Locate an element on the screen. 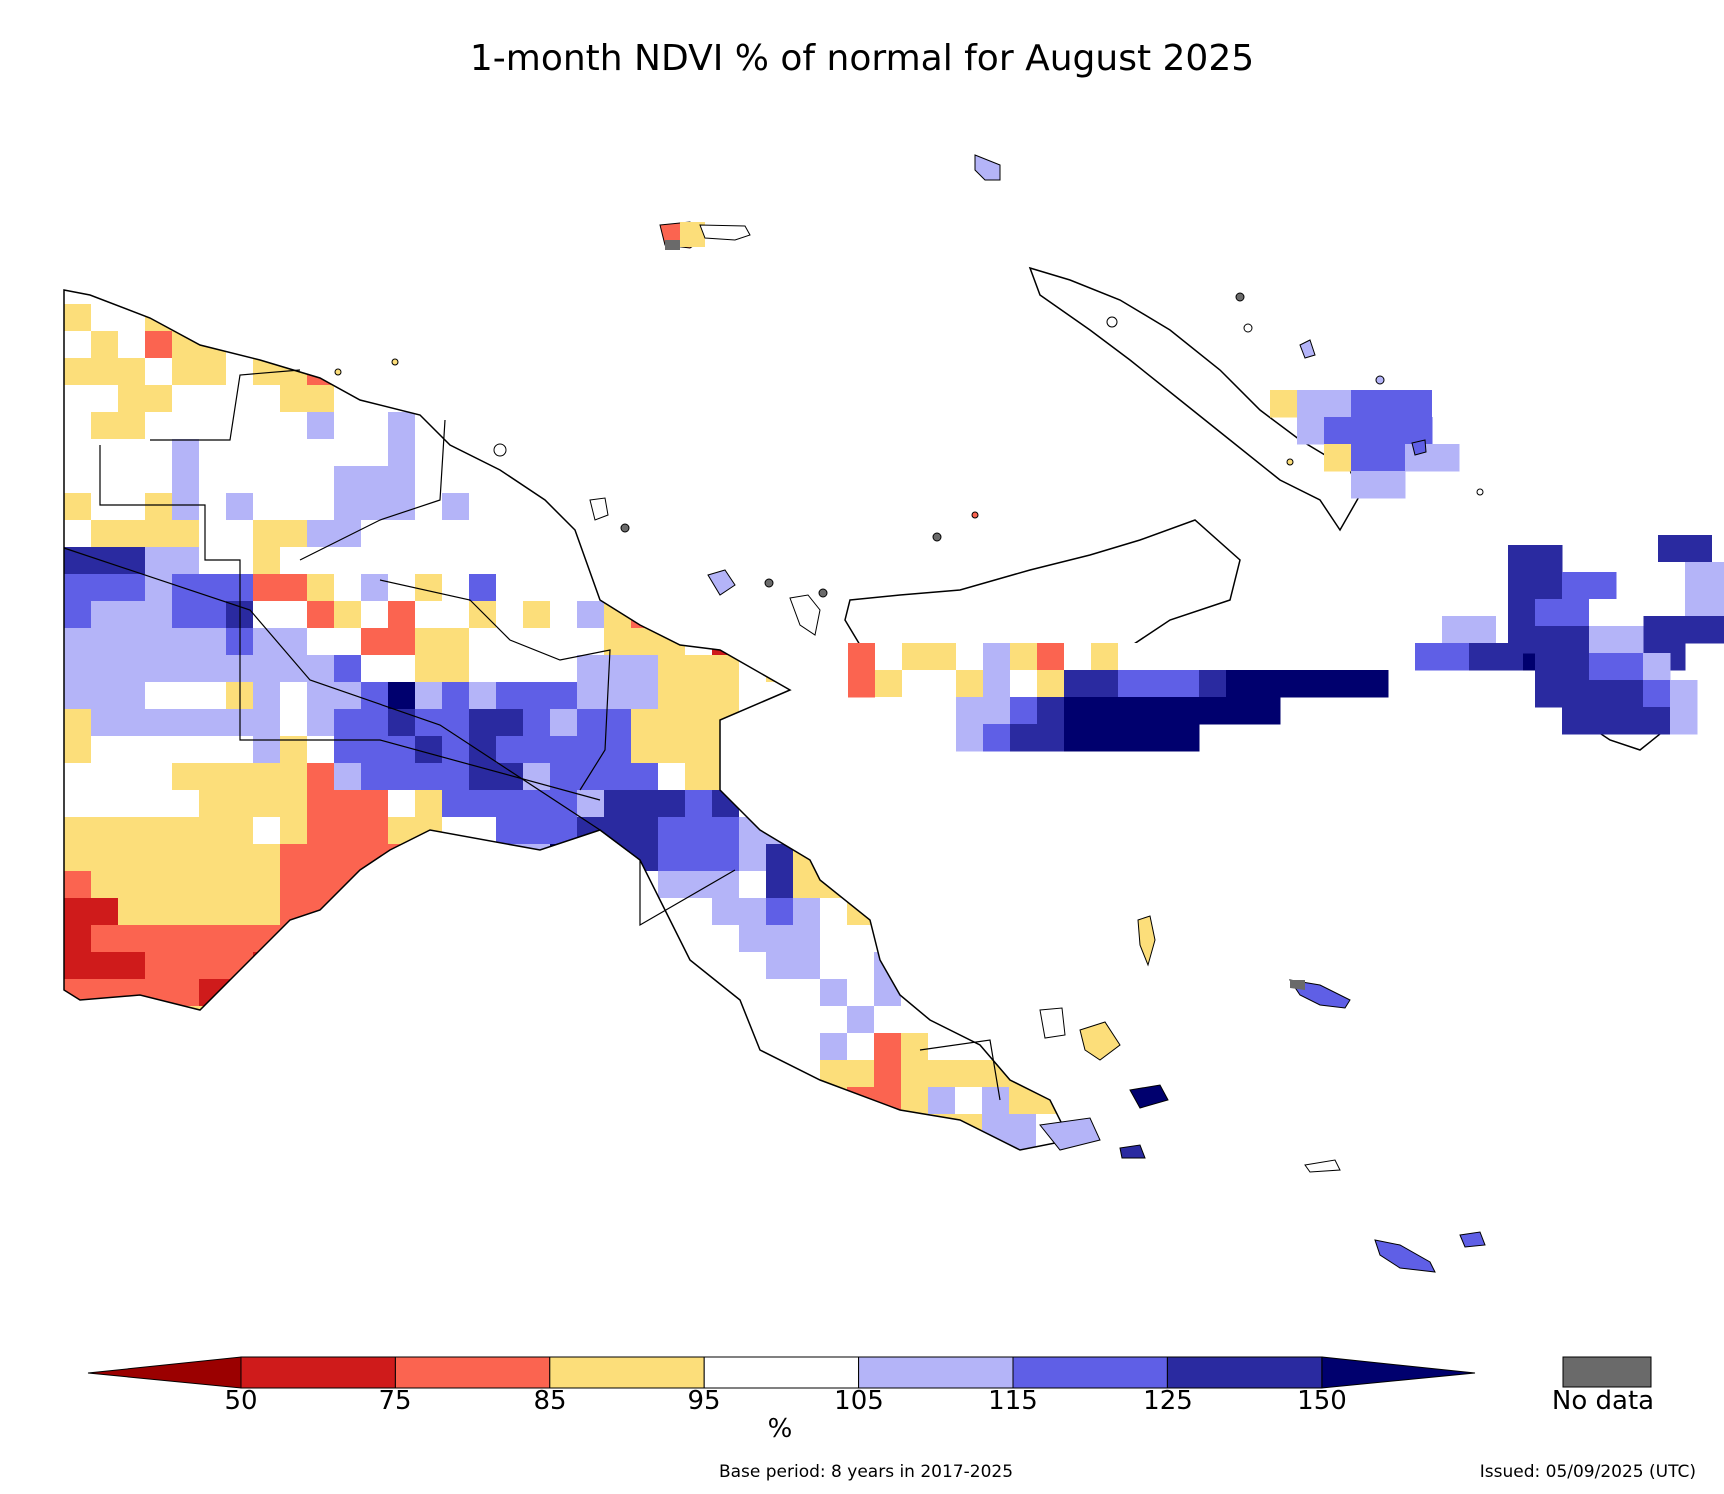  colorbar-low-extension is located at coordinates (164, 1372).